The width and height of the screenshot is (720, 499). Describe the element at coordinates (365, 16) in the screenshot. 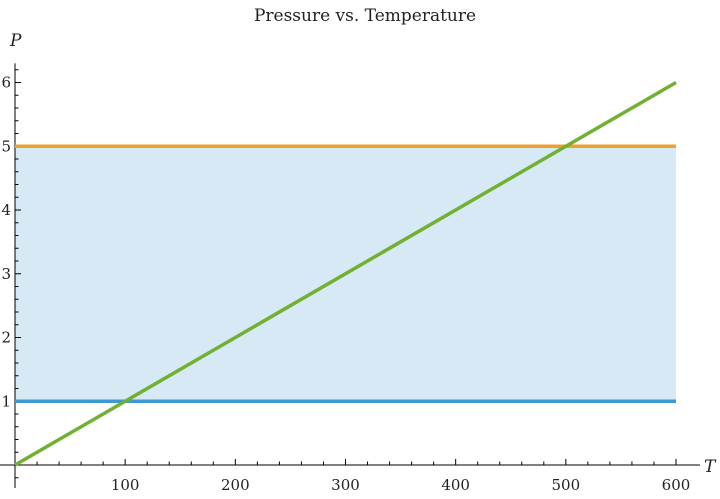

I see `chart-title: Pressure vs. Temperature` at that location.